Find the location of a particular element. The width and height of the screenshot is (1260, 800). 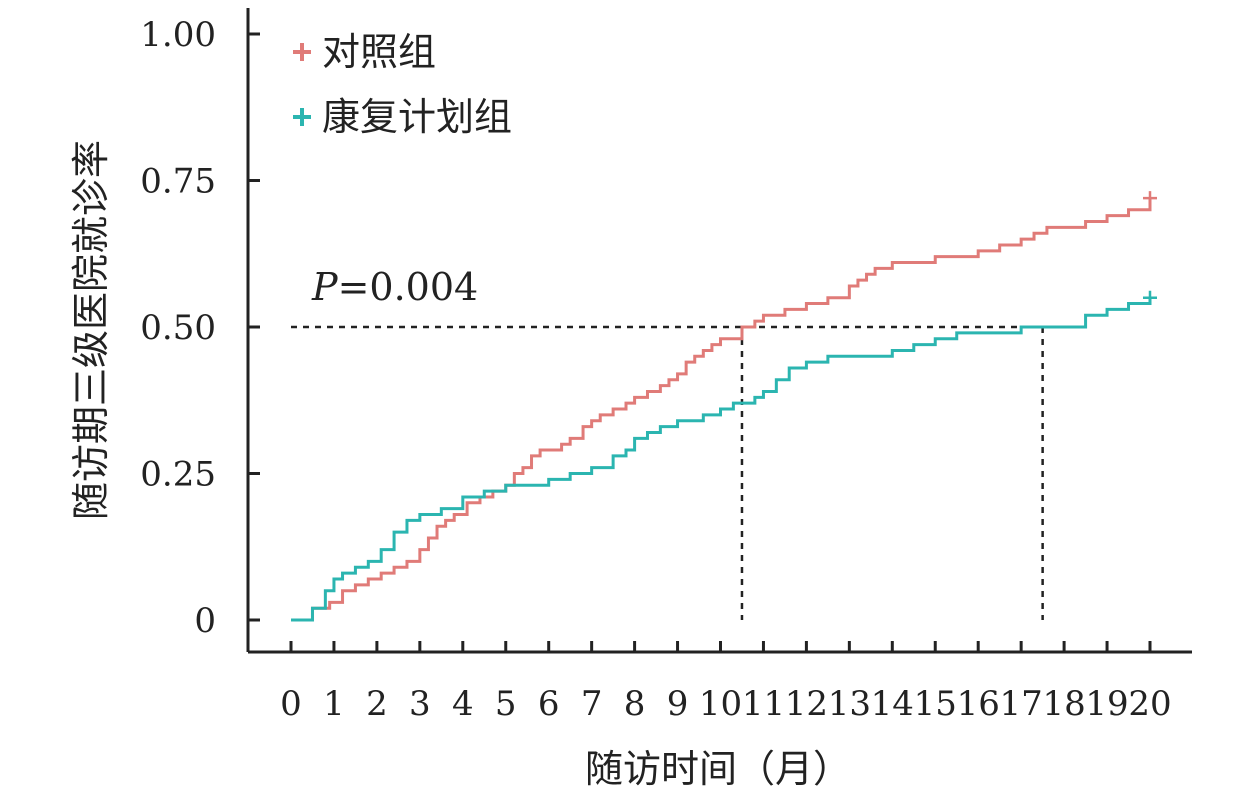

x-tick-label: 7 is located at coordinates (592, 704).